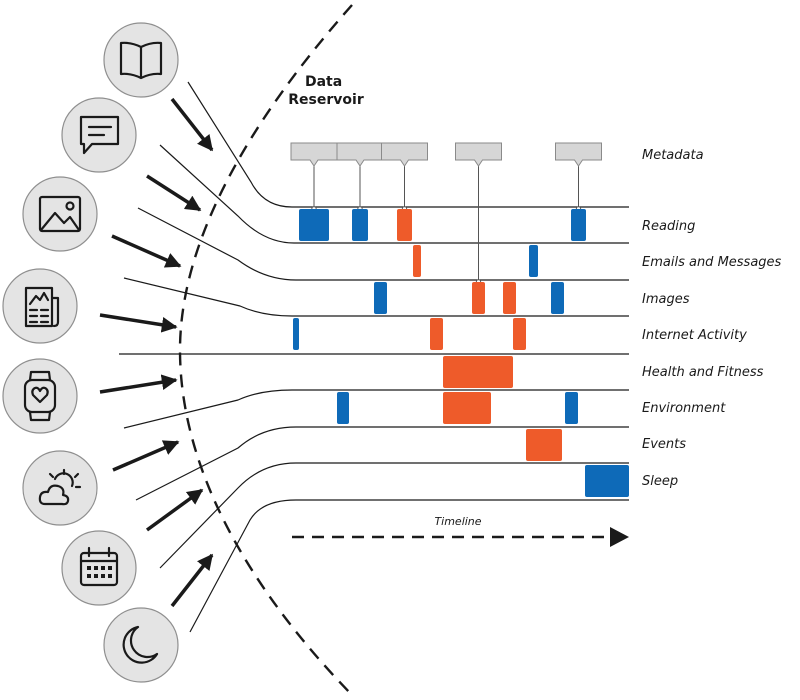  Describe the element at coordinates (457, 521) in the screenshot. I see `timeline-label: Timeline` at that location.